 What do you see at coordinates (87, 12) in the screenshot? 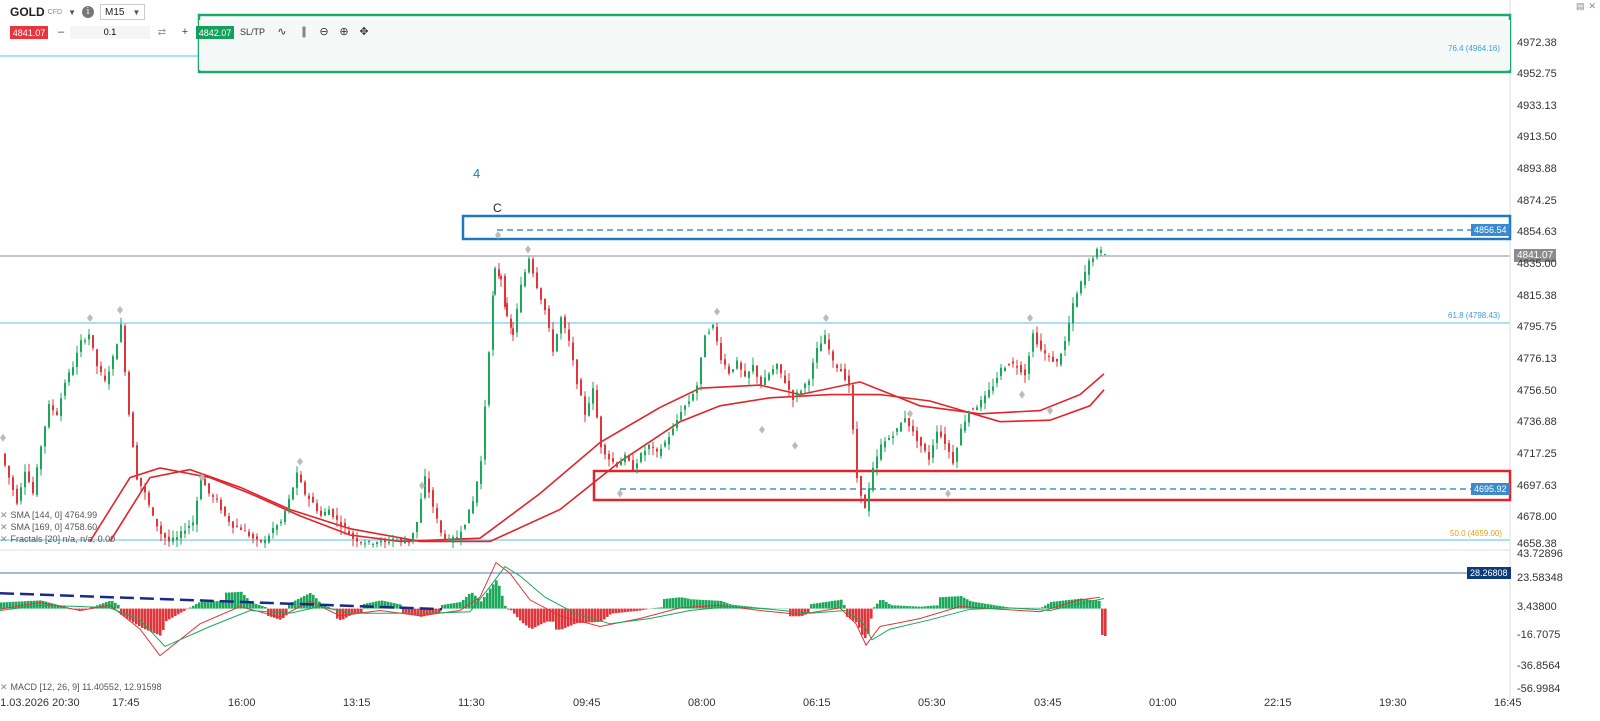
I see `info-icon: i` at bounding box center [87, 12].